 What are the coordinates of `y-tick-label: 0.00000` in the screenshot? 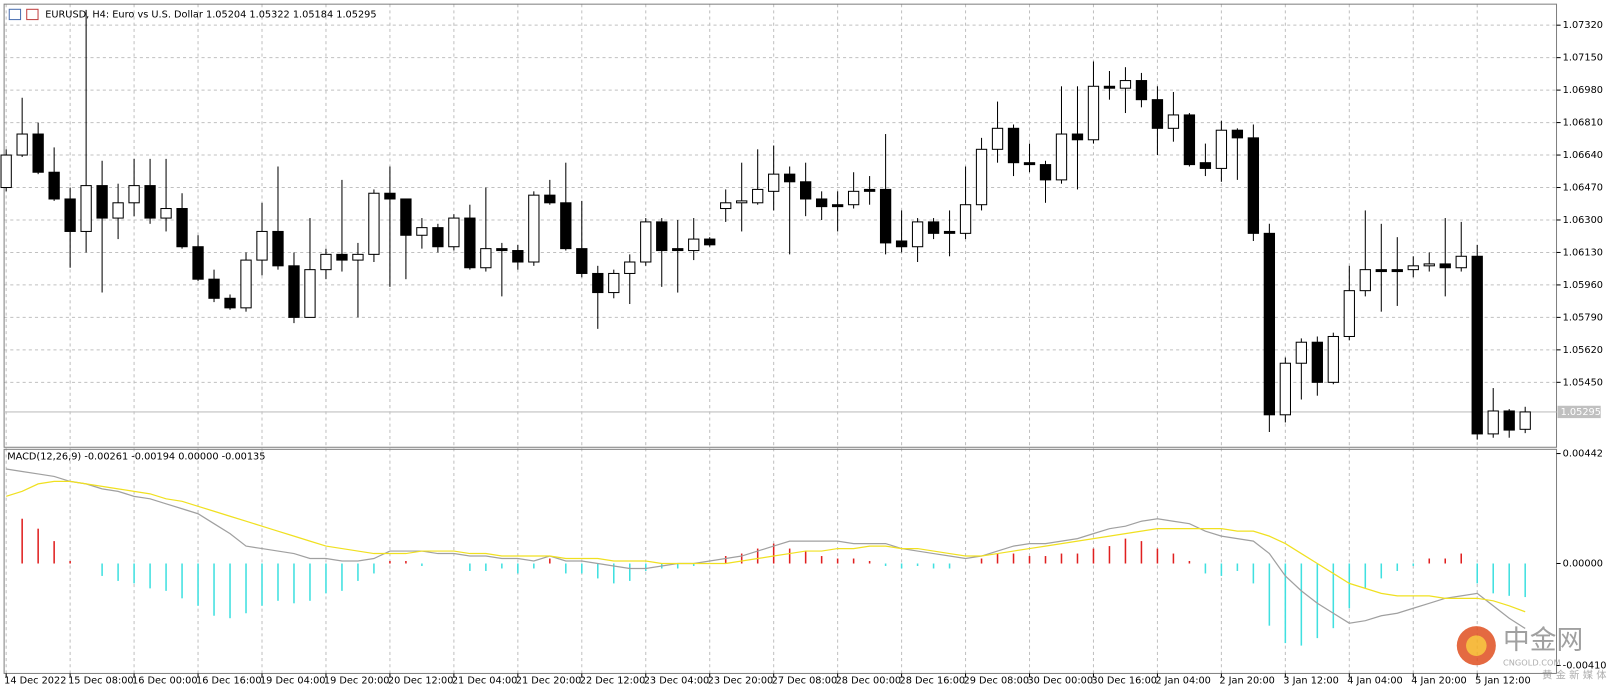 It's located at (1583, 563).